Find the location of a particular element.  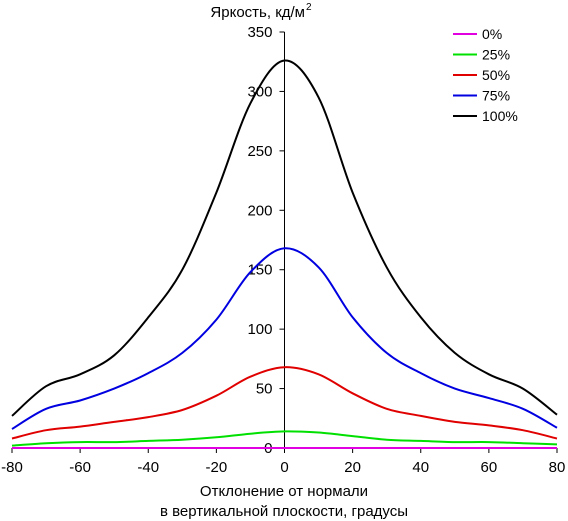

y-tick-label: 200 is located at coordinates (259, 210).